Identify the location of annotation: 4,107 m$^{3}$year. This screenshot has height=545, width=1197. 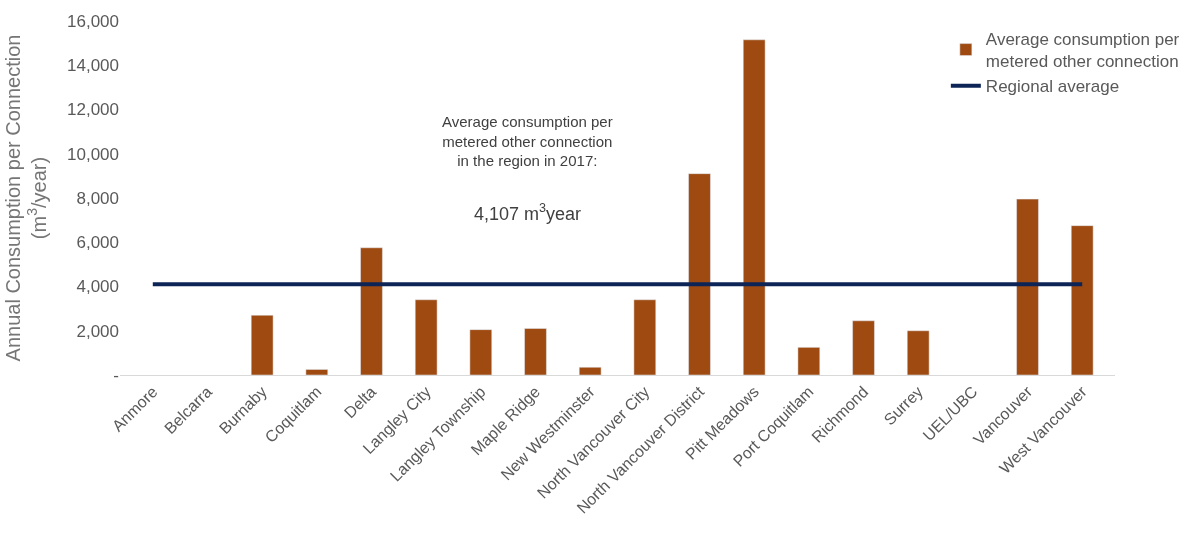
(528, 212).